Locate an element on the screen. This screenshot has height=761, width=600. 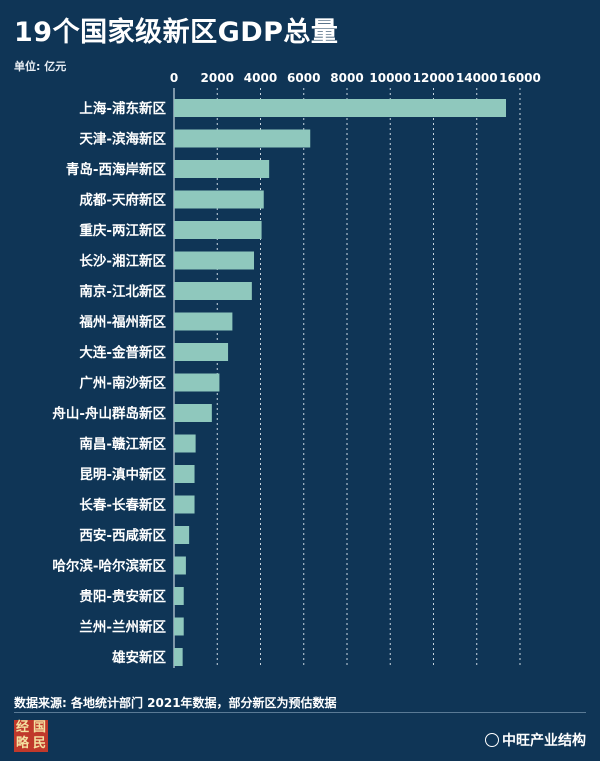
x-tick-label: 8000 is located at coordinates (346, 78).